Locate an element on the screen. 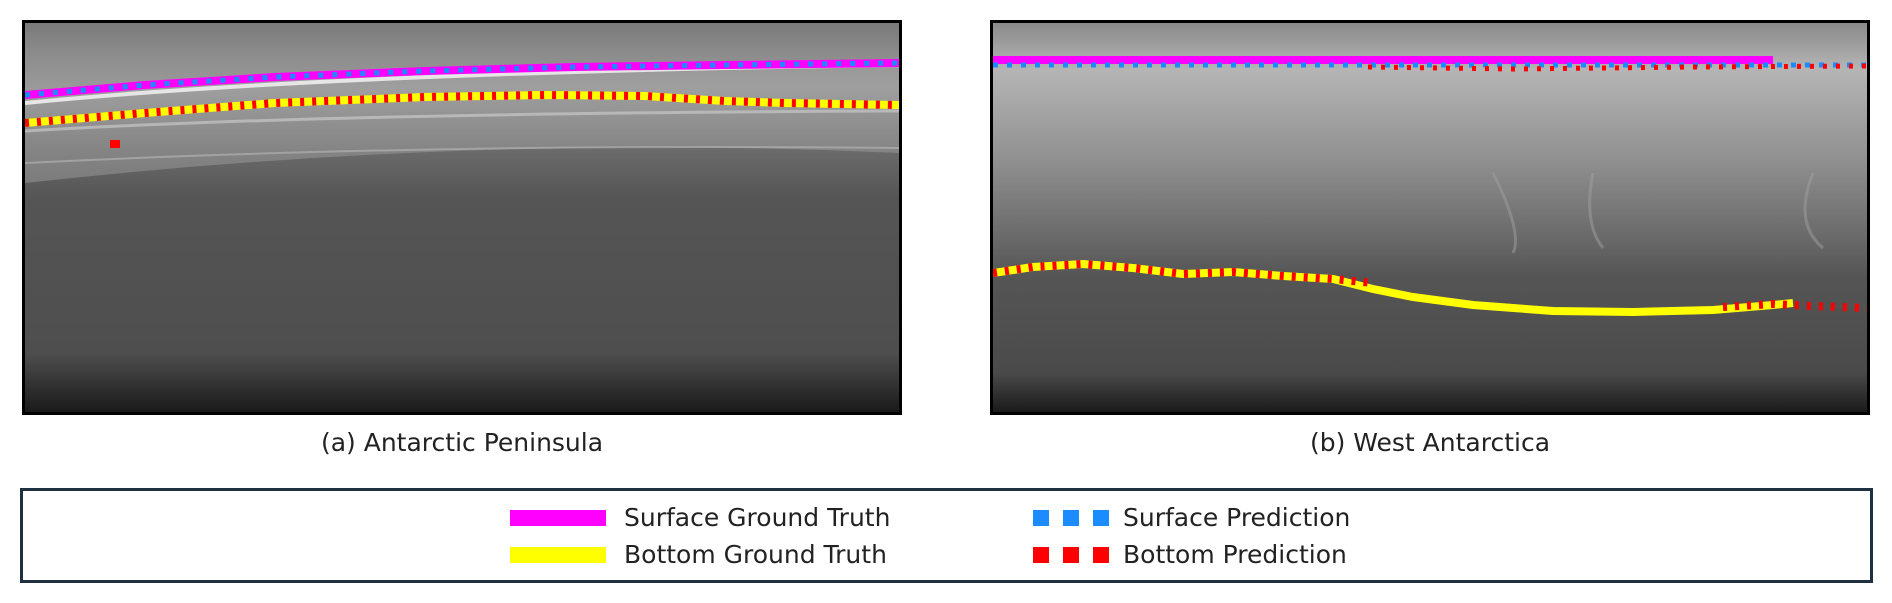  outlier-prediction-mark is located at coordinates (115, 144).